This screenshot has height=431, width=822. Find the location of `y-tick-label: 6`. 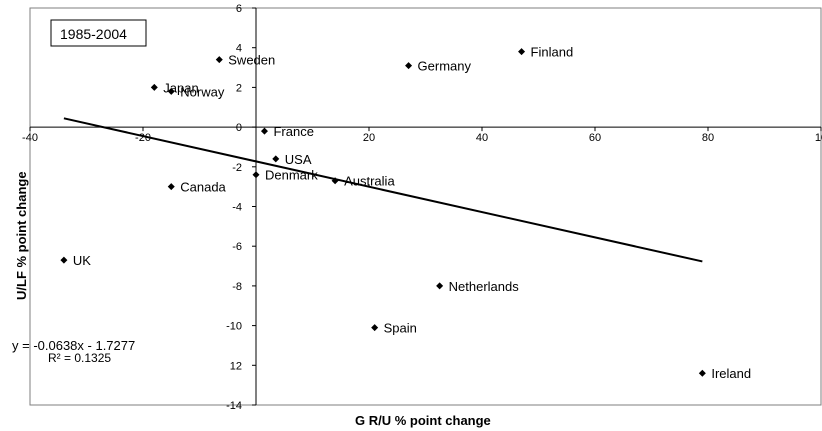

y-tick-label: 6 is located at coordinates (239, 9).